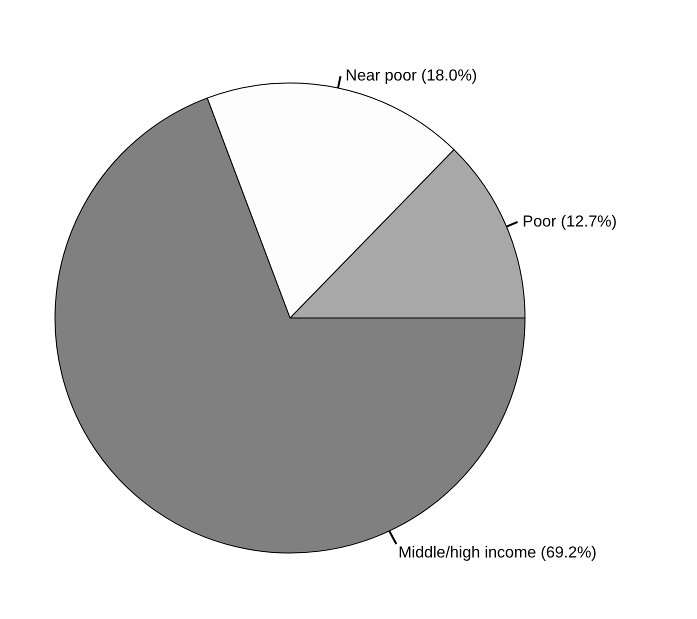 Image resolution: width=697 pixels, height=619 pixels. What do you see at coordinates (569, 221) in the screenshot?
I see `slice-label: Poor (12.7%)` at bounding box center [569, 221].